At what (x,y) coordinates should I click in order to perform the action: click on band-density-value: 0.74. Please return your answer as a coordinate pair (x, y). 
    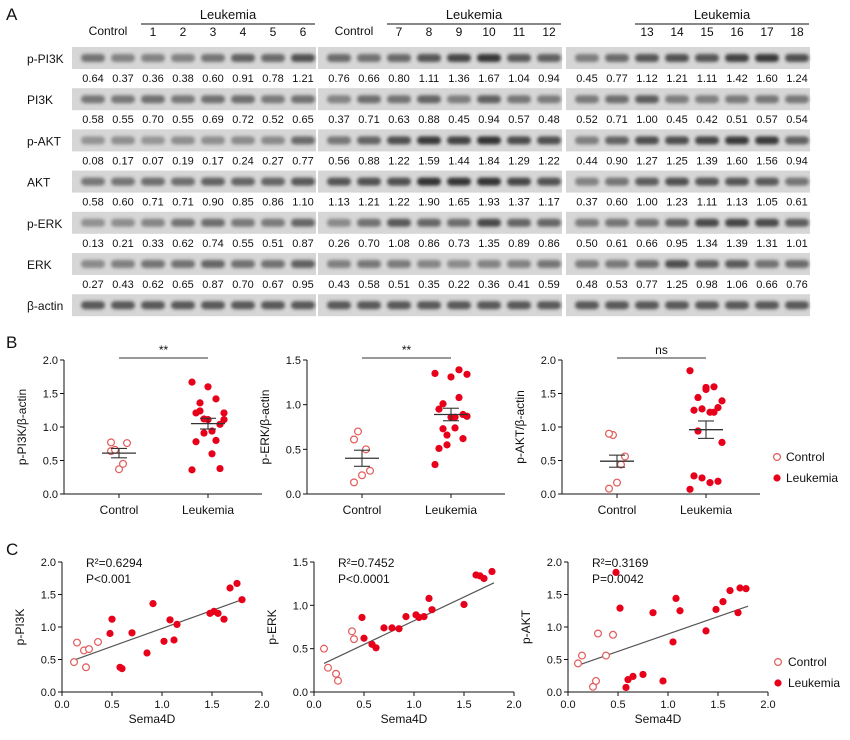
    Looking at the image, I should click on (212, 244).